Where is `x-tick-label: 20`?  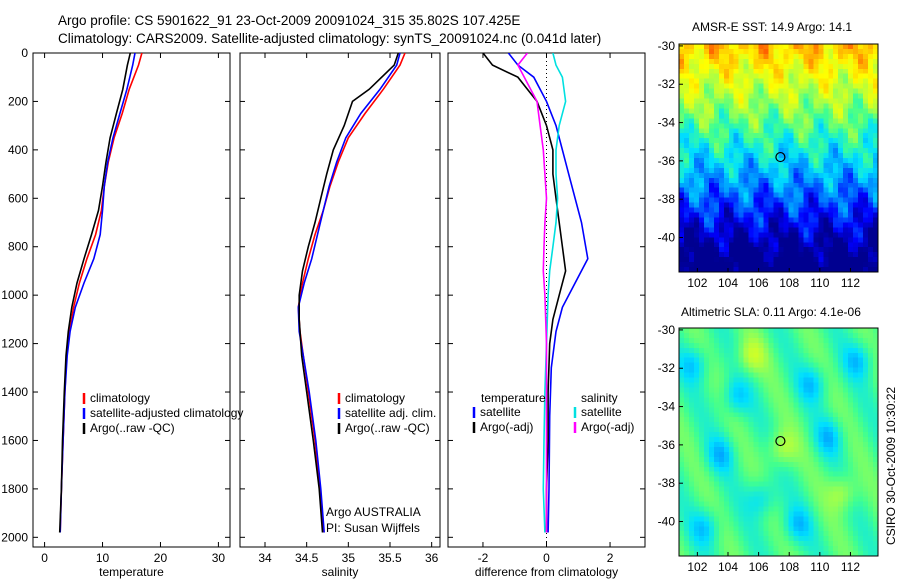
x-tick-label: 20 is located at coordinates (161, 558).